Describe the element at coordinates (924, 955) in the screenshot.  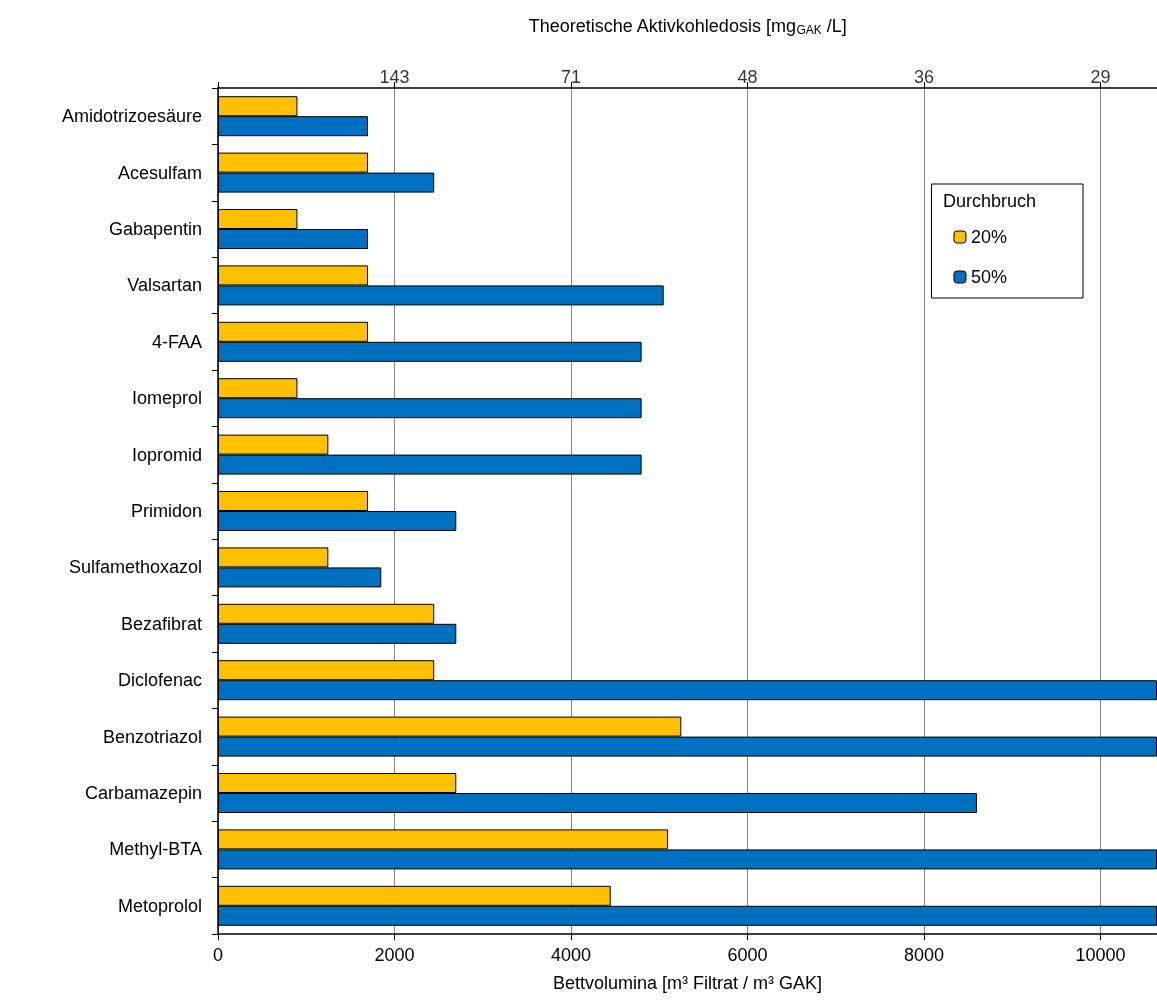
I see `x-tick-label: 8000` at that location.